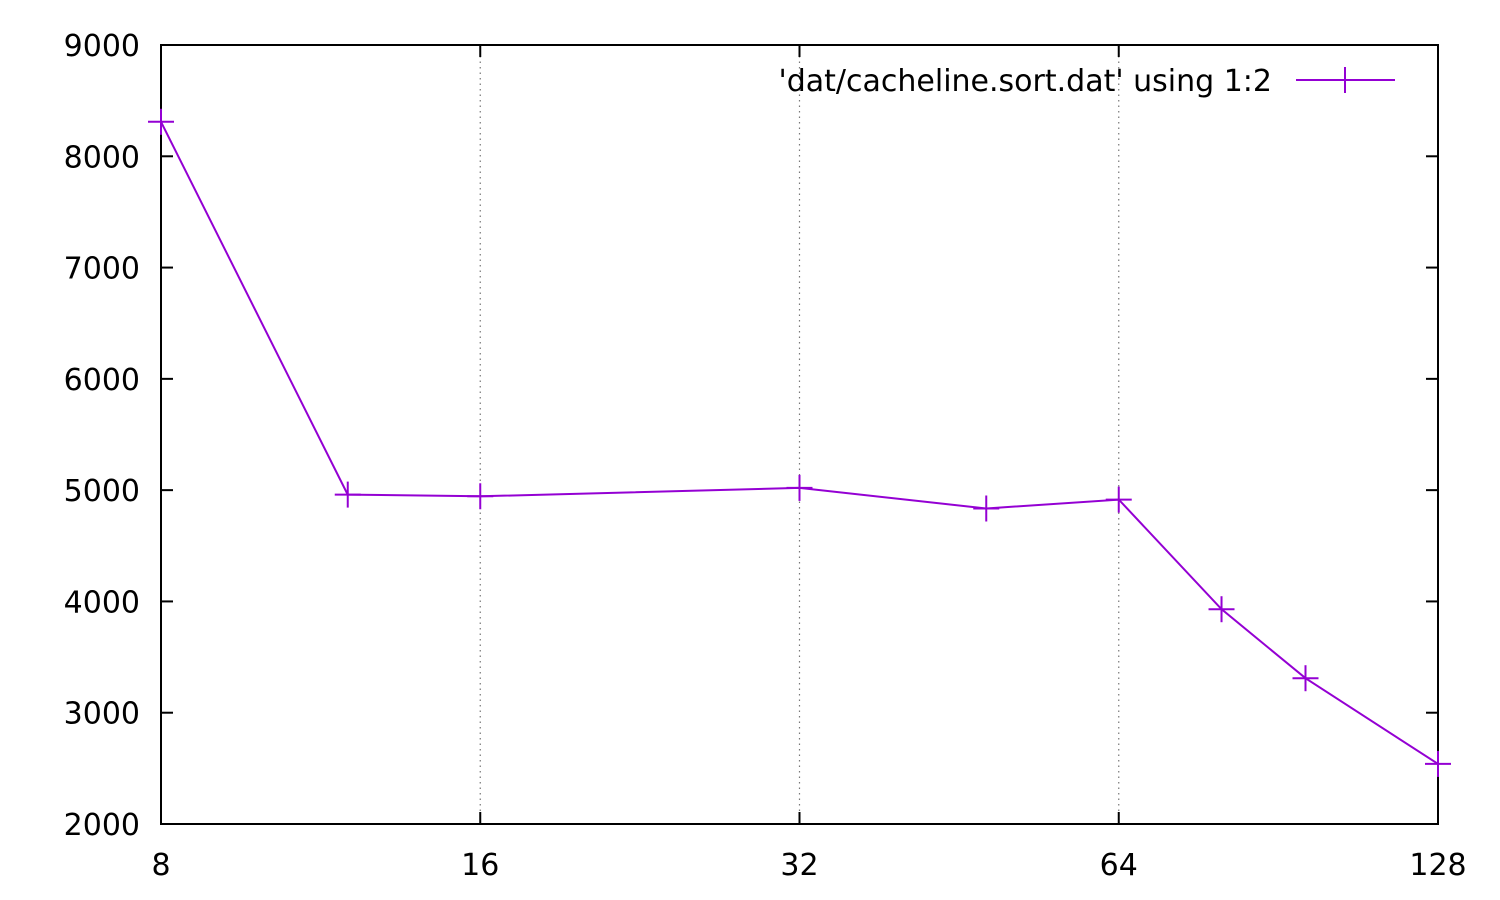  Describe the element at coordinates (160, 865) in the screenshot. I see `x-tick-label: 8` at that location.